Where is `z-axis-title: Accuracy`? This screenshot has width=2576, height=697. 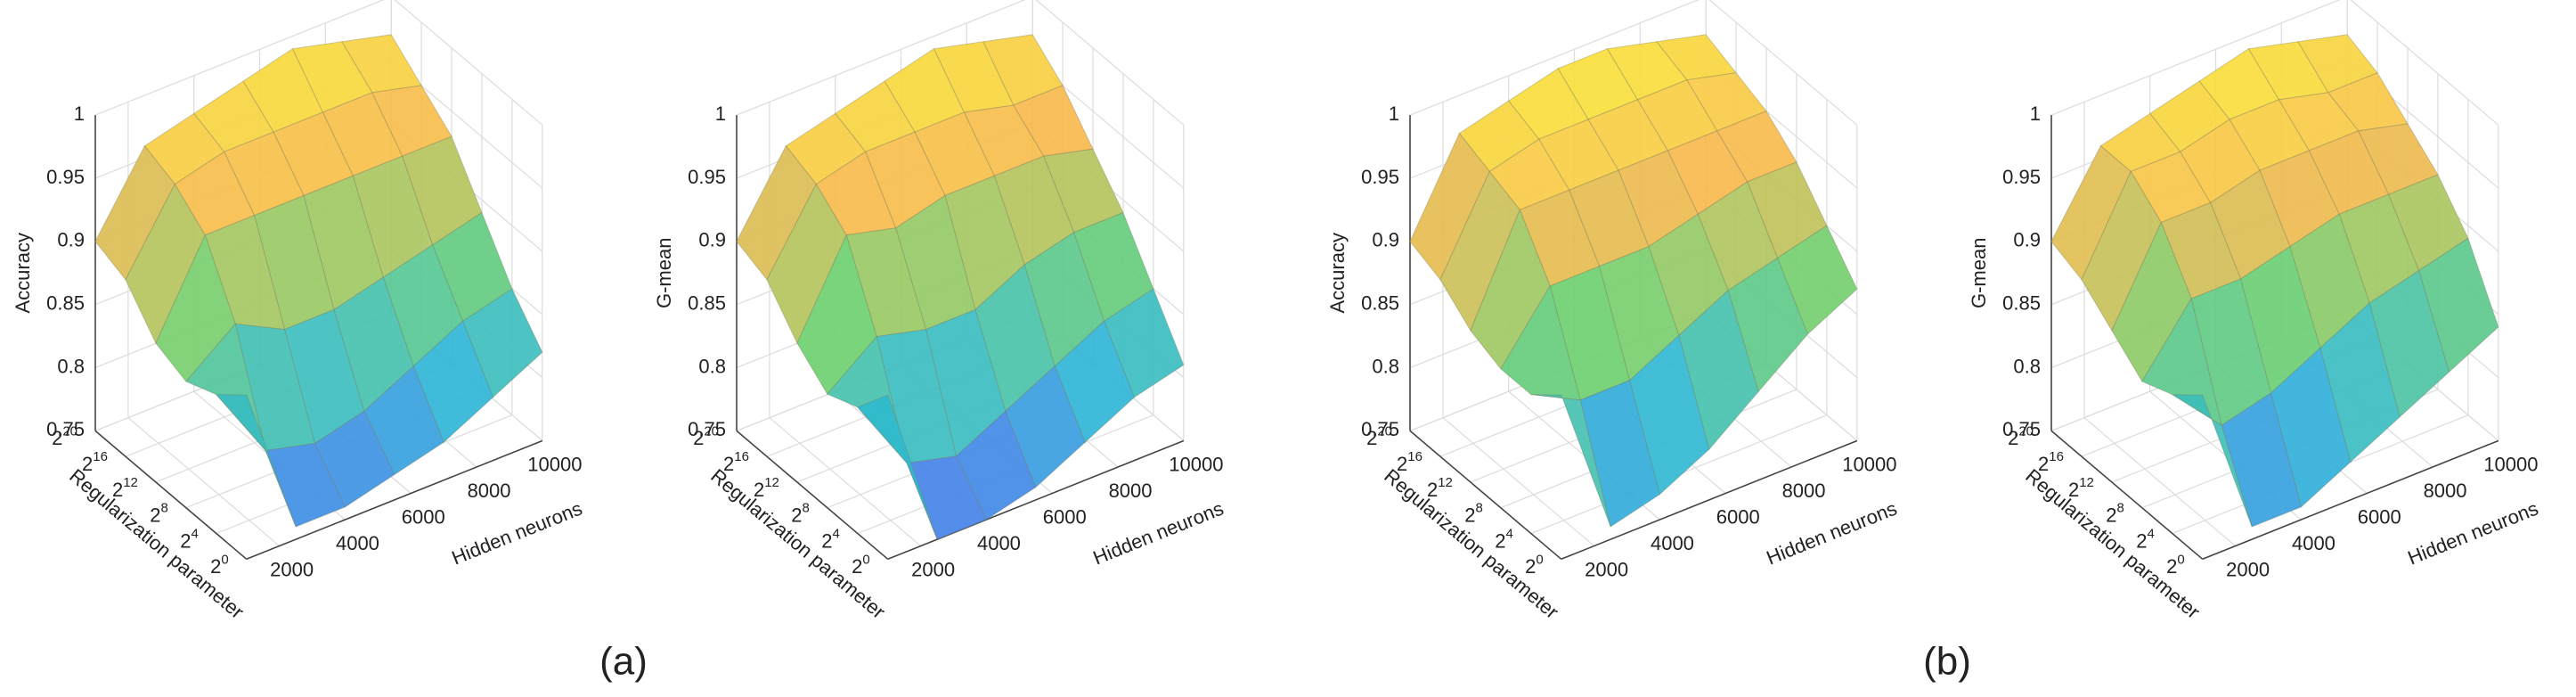
z-axis-title: Accuracy is located at coordinates (23, 273).